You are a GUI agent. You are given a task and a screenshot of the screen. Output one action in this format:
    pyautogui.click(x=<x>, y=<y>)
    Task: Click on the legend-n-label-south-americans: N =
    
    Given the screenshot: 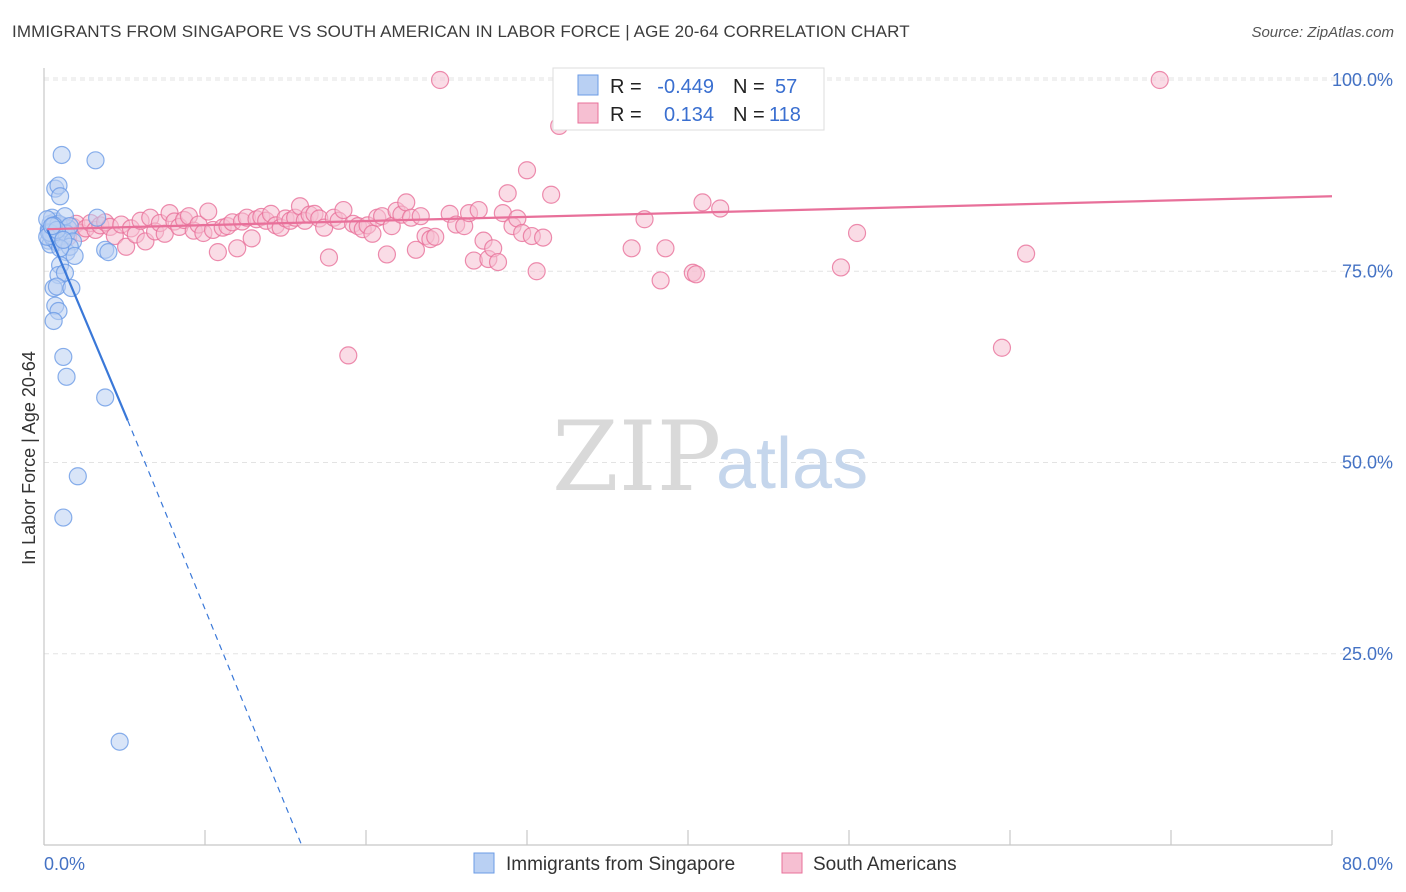 What is the action you would take?
    pyautogui.click(x=749, y=115)
    